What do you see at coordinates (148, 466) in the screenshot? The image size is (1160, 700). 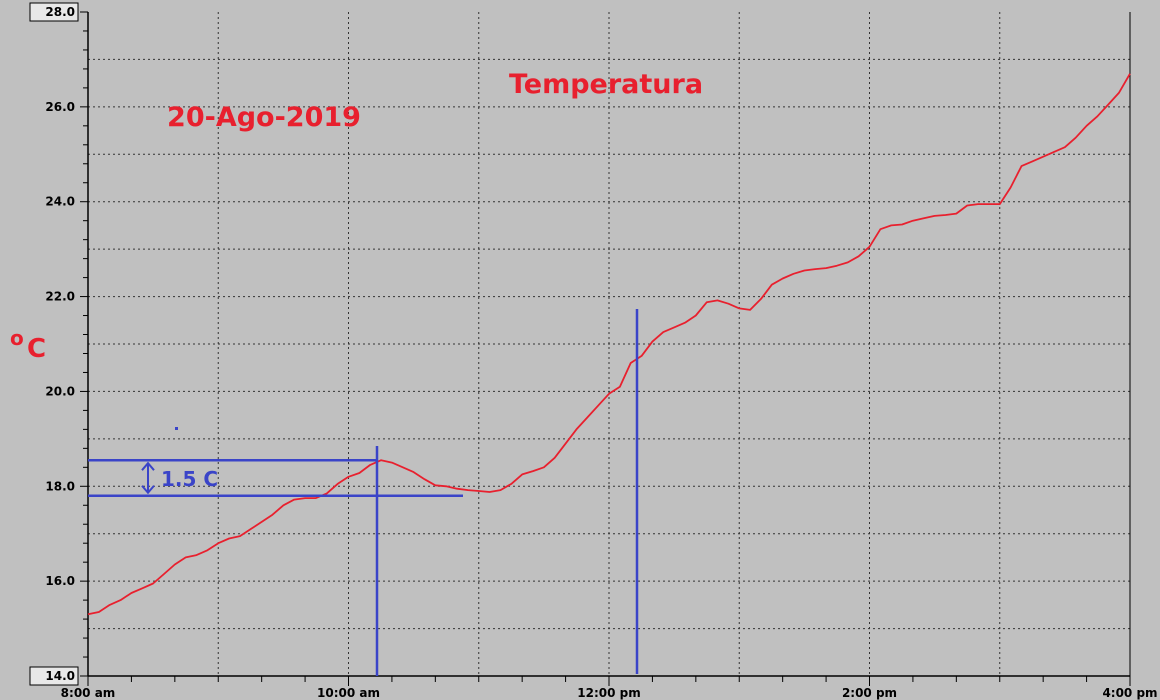 I see `delta-arrow-up-head` at bounding box center [148, 466].